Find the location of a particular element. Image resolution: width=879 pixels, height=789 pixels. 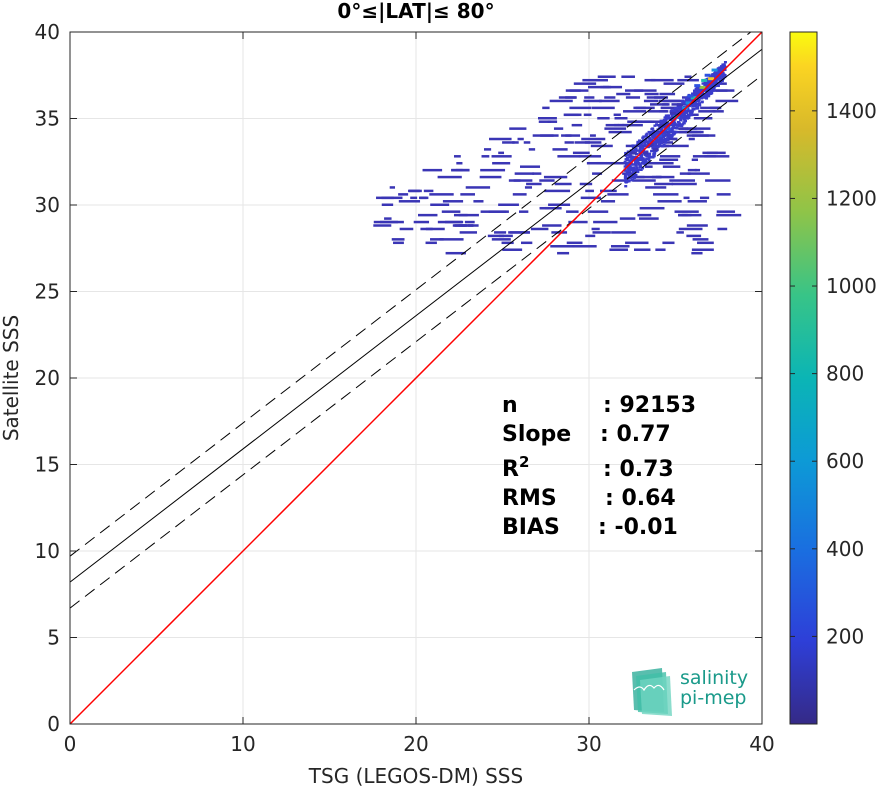

y-tick-label: 5 is located at coordinates (53, 638).